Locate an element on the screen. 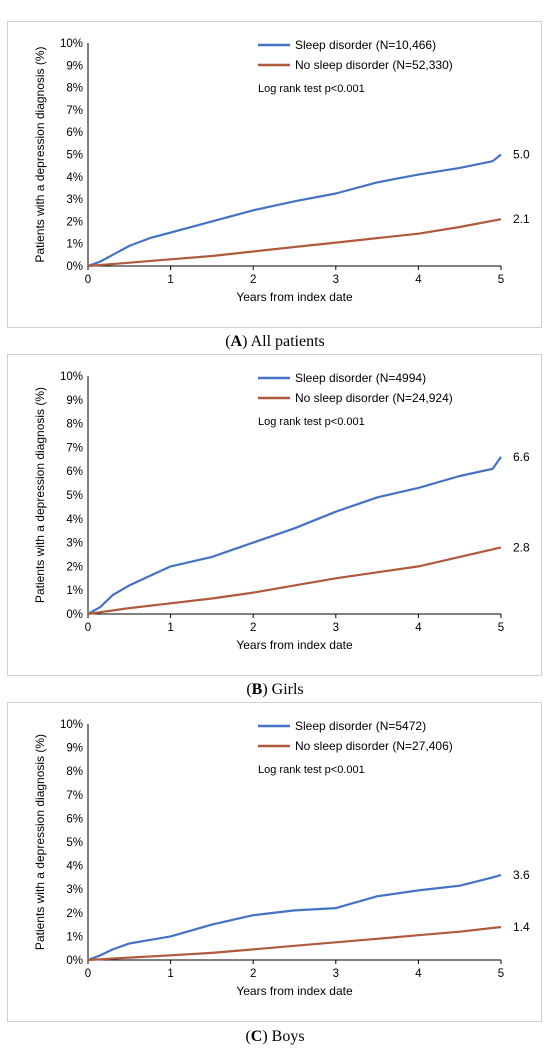 The width and height of the screenshot is (550, 1054). caption-c: (C) Boys is located at coordinates (275, 1036).